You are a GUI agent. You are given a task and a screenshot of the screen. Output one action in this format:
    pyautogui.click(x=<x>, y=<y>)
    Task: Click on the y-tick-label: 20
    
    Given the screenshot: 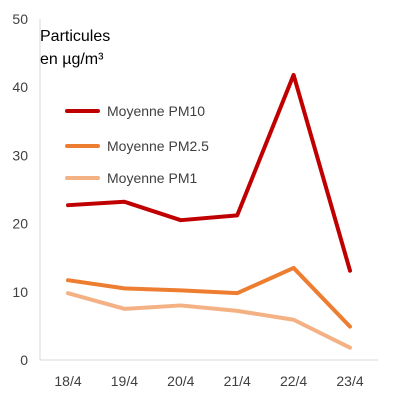 What is the action you would take?
    pyautogui.click(x=20, y=224)
    